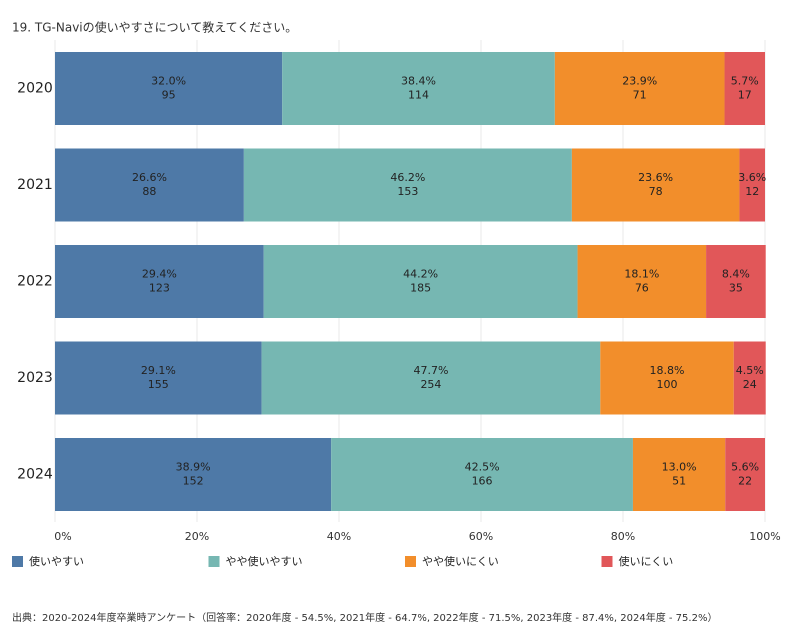 This screenshot has width=800, height=640. What do you see at coordinates (745, 81) in the screenshot?
I see `value-label: 5.7%` at bounding box center [745, 81].